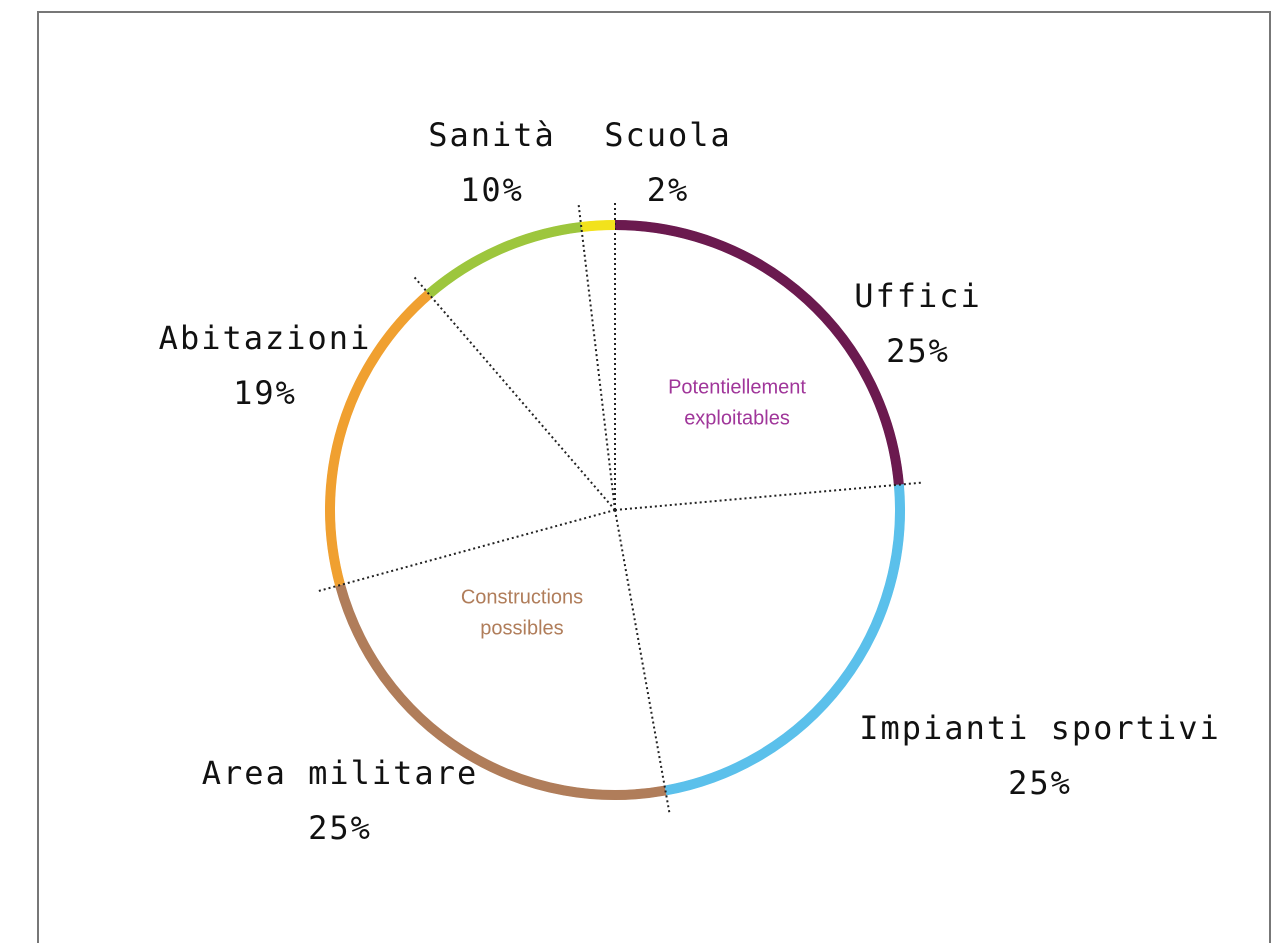 This screenshot has width=1279, height=943. I want to click on slice-label: Area militare, so click(340, 773).